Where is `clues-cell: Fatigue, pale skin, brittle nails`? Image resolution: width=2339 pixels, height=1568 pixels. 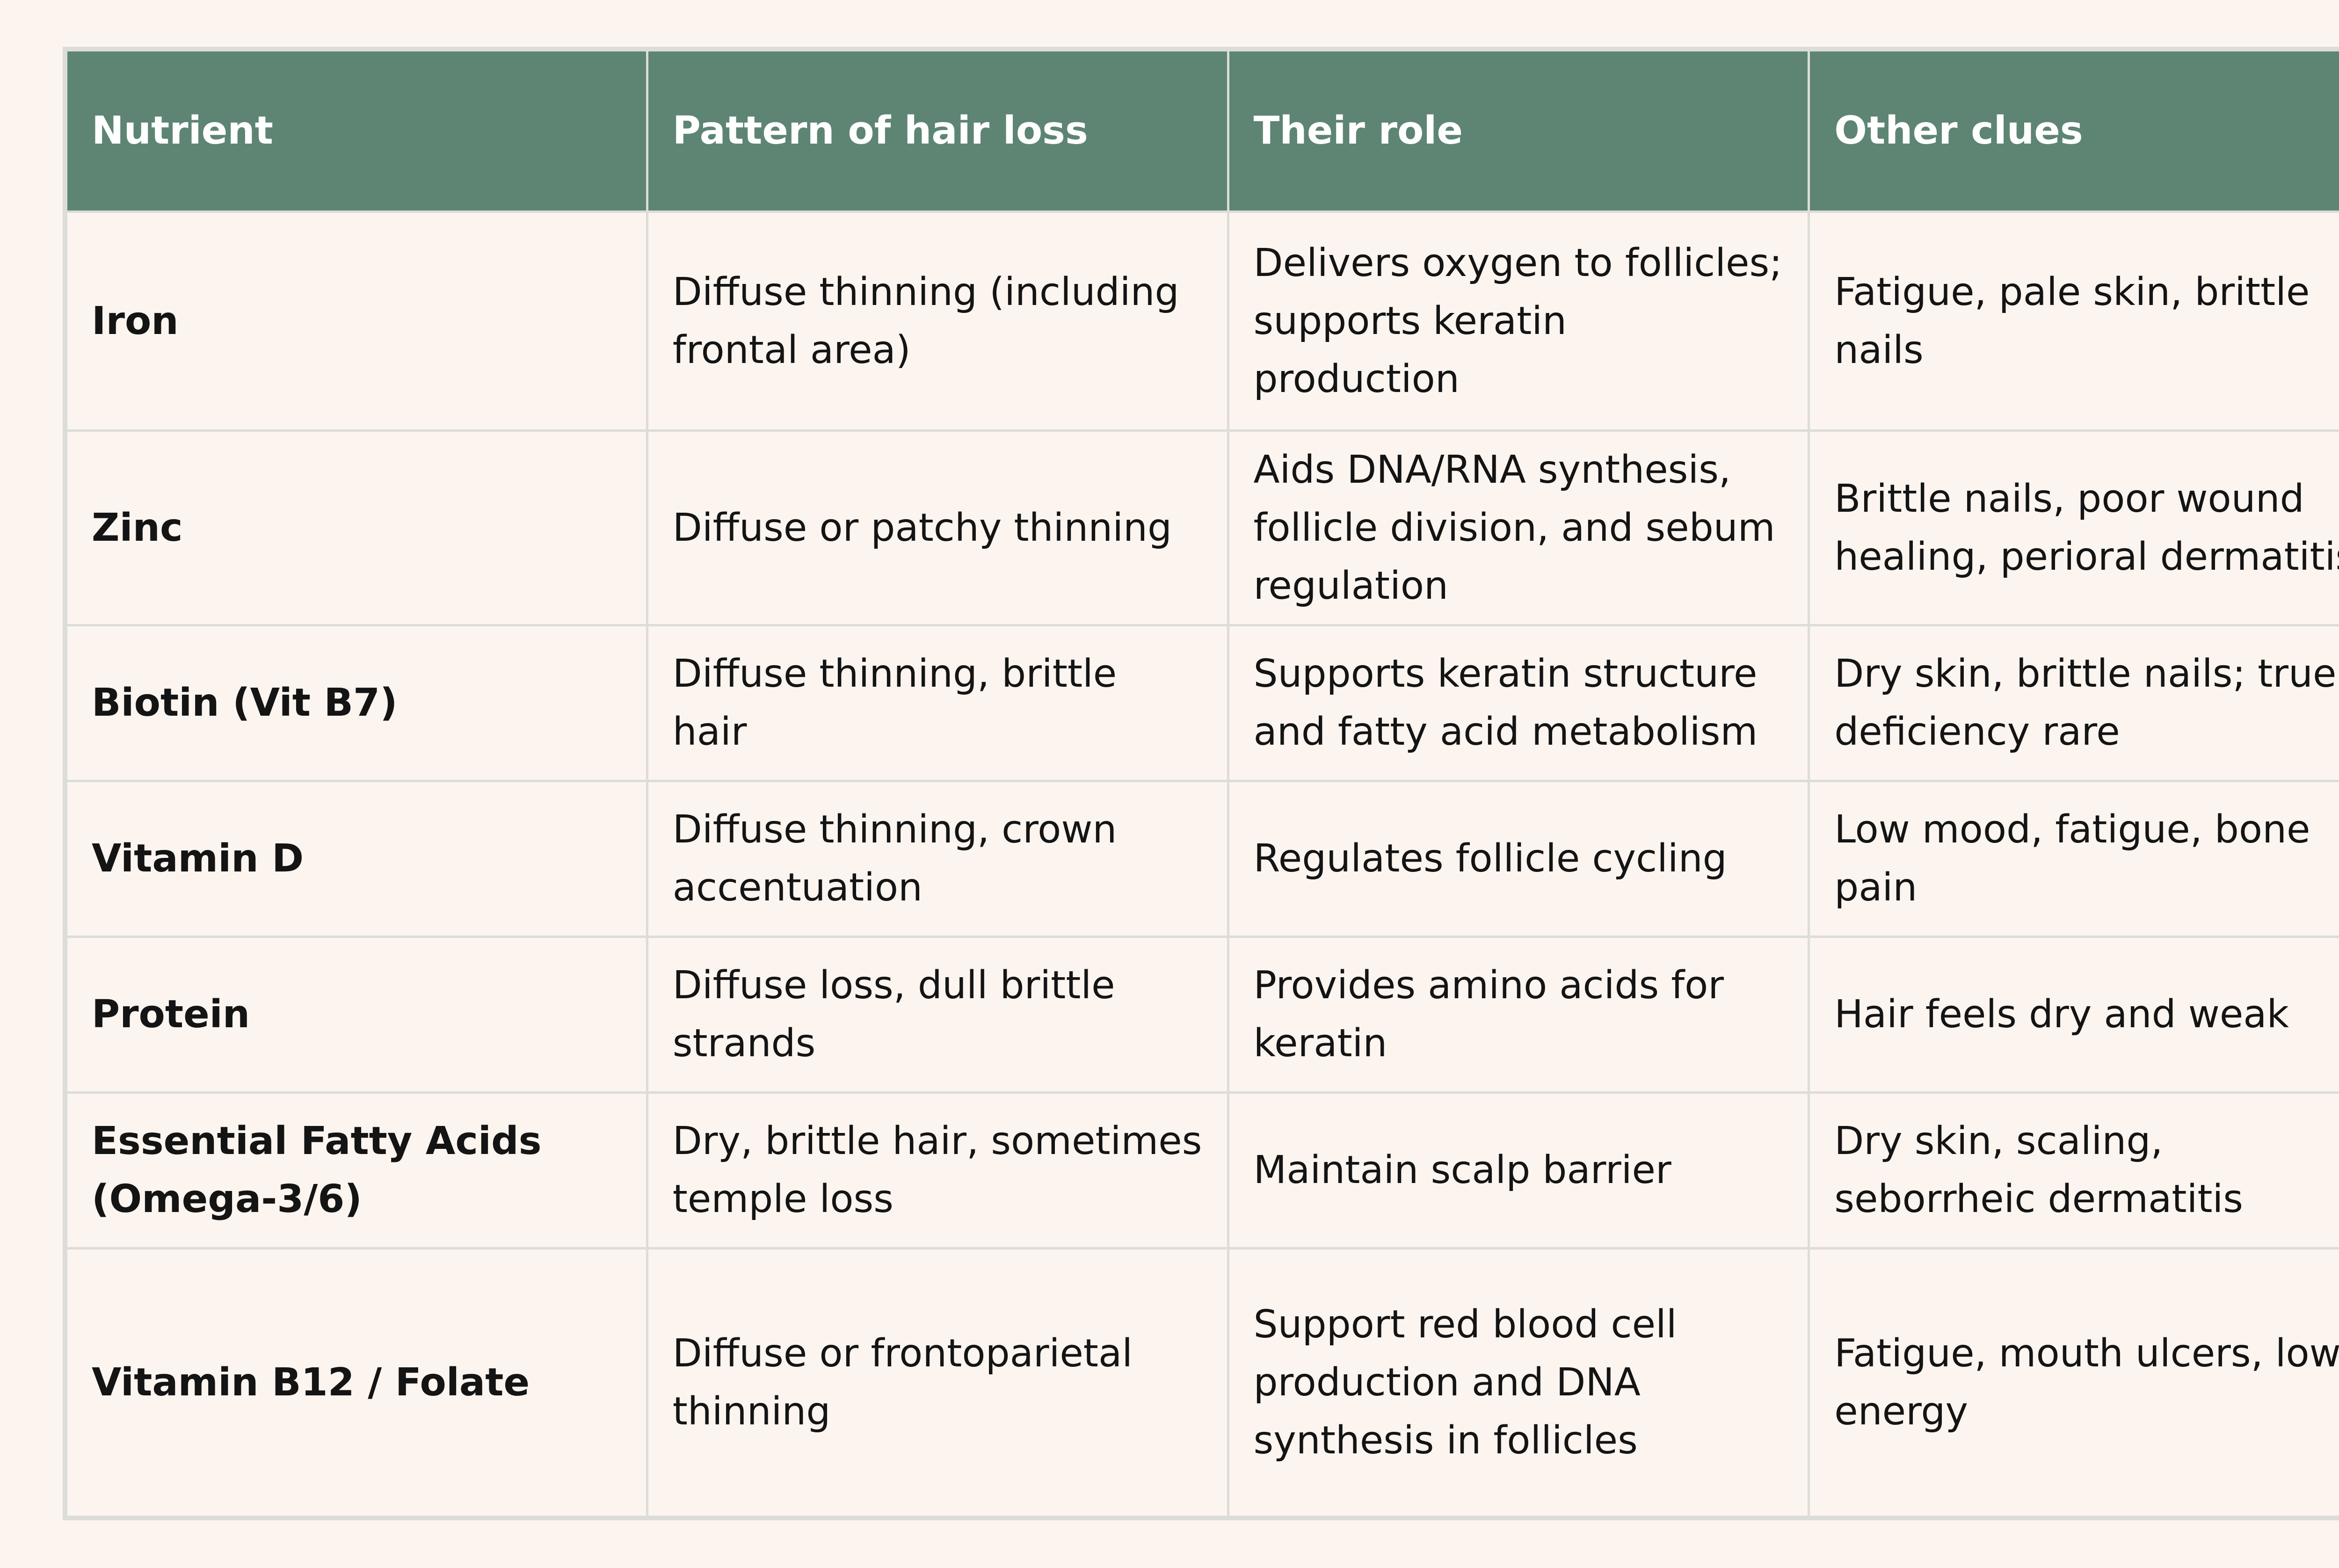
clues-cell: Fatigue, pale skin, brittle nails is located at coordinates (2073, 322).